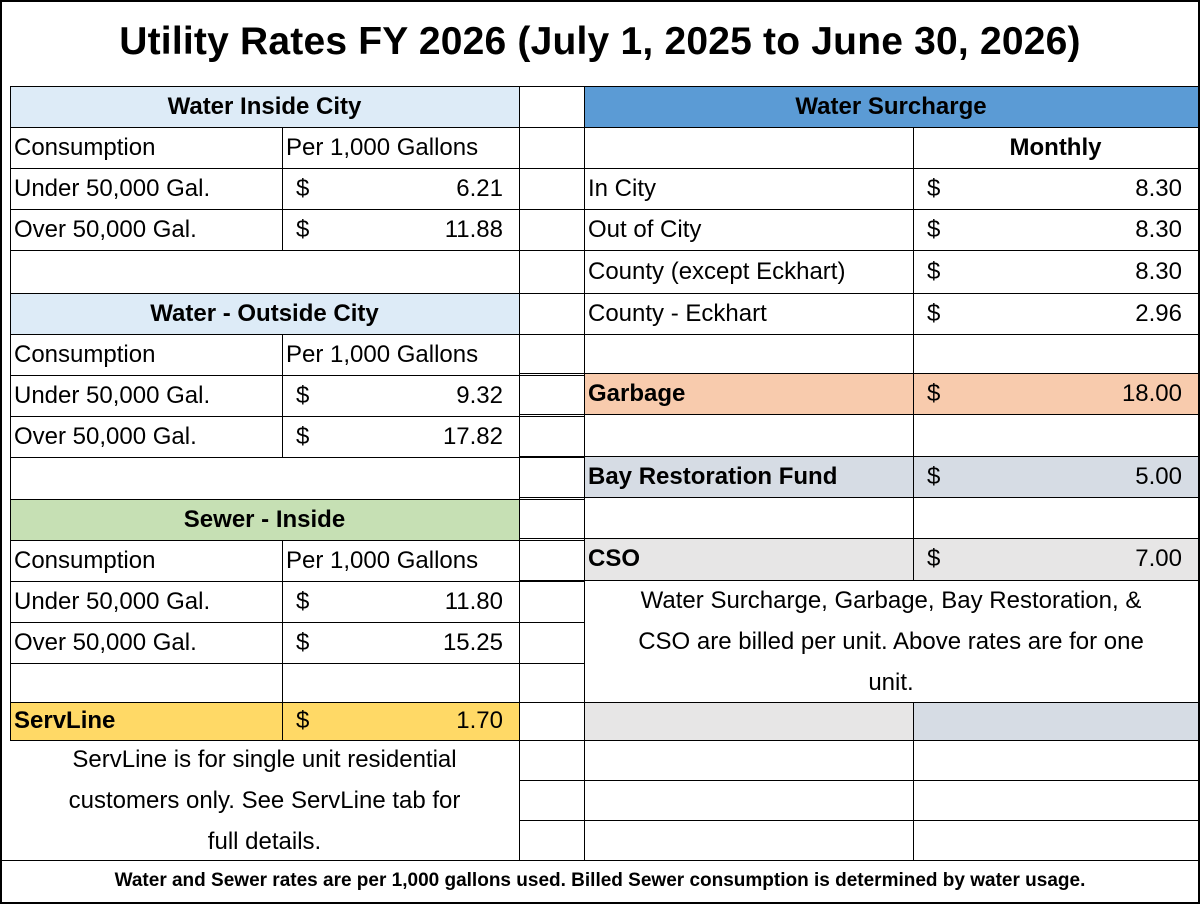  I want to click on monthly-header: Monthly, so click(1055, 147).